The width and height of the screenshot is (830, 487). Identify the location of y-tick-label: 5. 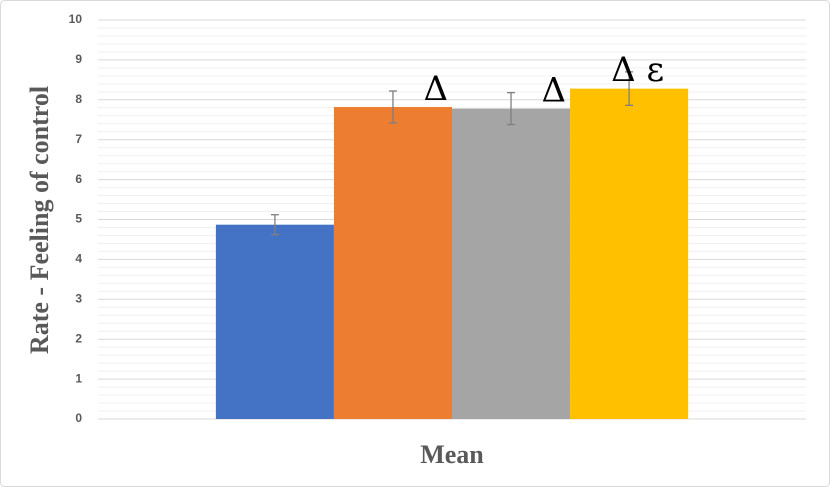
(78, 219).